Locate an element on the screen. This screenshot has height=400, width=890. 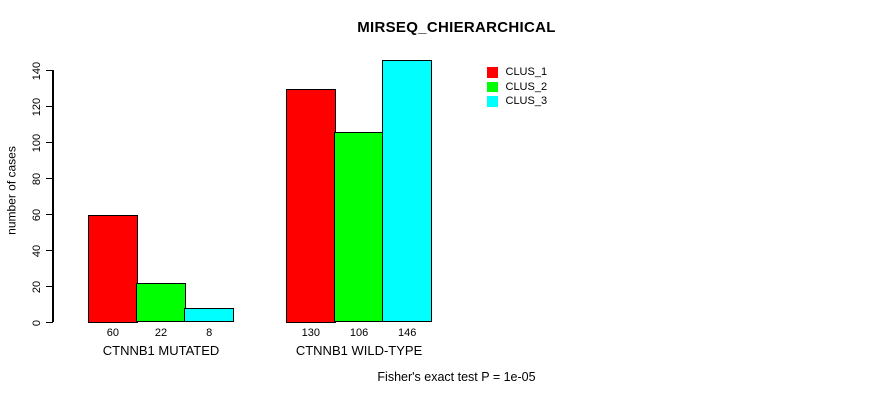
legend-item-clus_1: CLUS_1 is located at coordinates (517, 72).